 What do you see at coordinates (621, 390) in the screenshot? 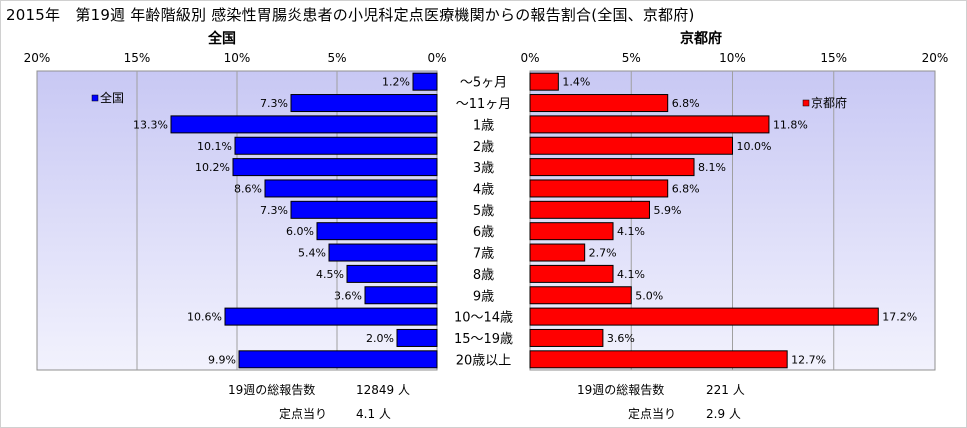
I see `right-total-label: 19週の総報告数` at bounding box center [621, 390].